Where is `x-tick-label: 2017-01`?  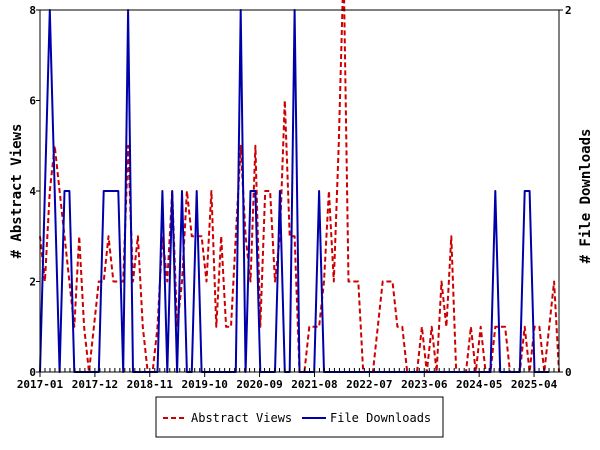
x-tick-label: 2017-01 is located at coordinates (40, 384).